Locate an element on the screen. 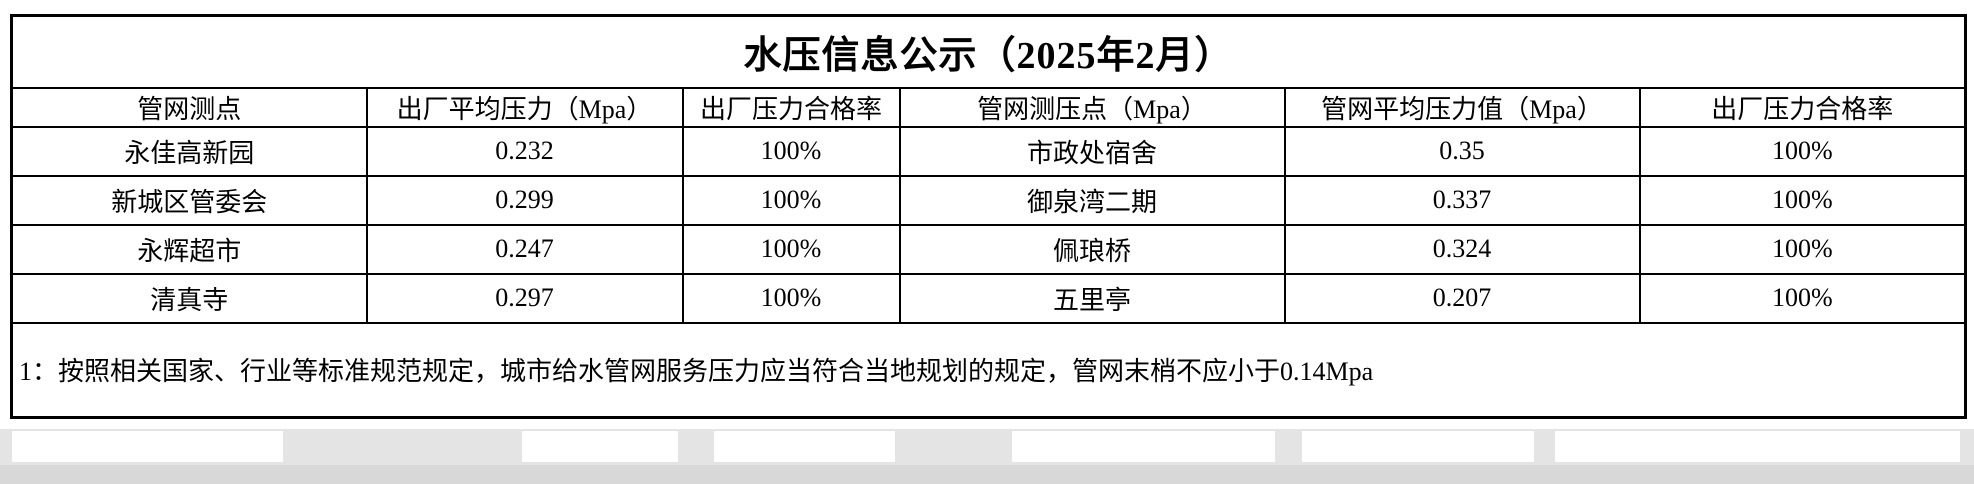  site-name-cell: 永辉超市 is located at coordinates (189, 249).